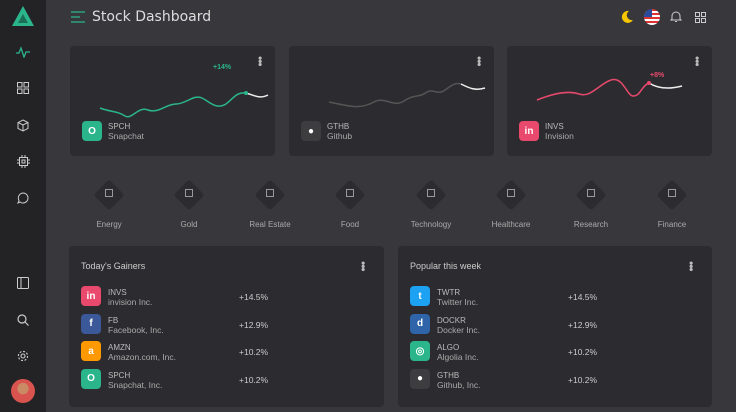  I want to click on us-flag-icon, so click(652, 17).